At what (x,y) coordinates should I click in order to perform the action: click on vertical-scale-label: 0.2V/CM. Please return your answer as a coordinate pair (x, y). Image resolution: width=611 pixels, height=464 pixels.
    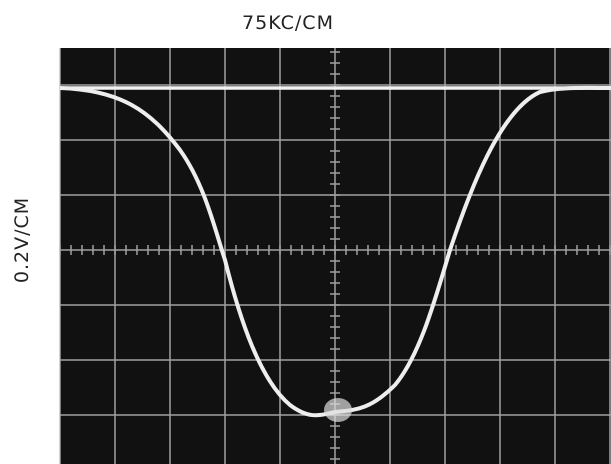
    Looking at the image, I should click on (22, 240).